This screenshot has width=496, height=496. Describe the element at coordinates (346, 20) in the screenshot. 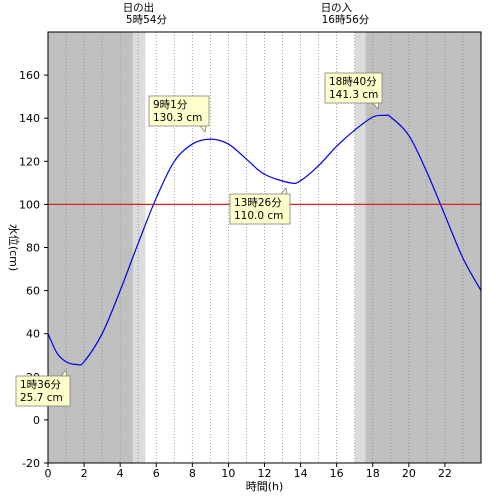

I see `sunset-time: 16時56分` at that location.